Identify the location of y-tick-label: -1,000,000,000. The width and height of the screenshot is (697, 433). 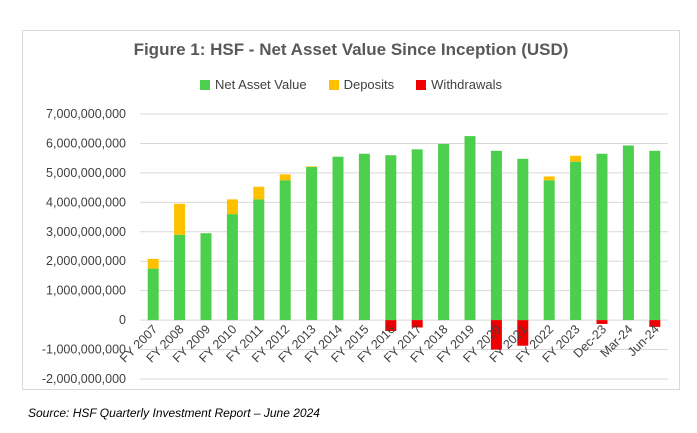
(84, 350).